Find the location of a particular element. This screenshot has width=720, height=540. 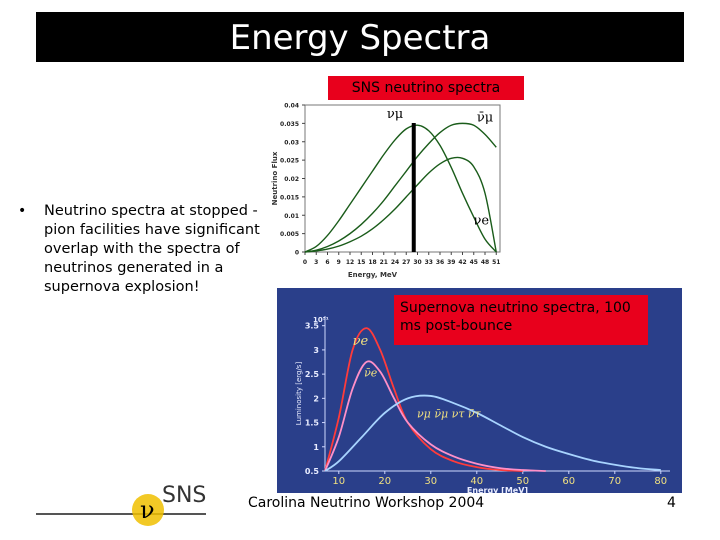

page-number: 4 is located at coordinates (671, 503).